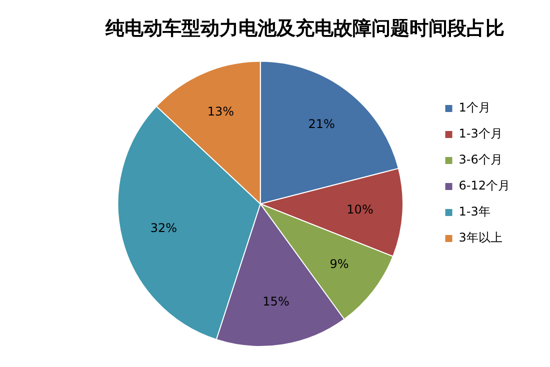 This screenshot has height=367, width=550. Describe the element at coordinates (220, 111) in the screenshot. I see `data-label: 13%` at that location.